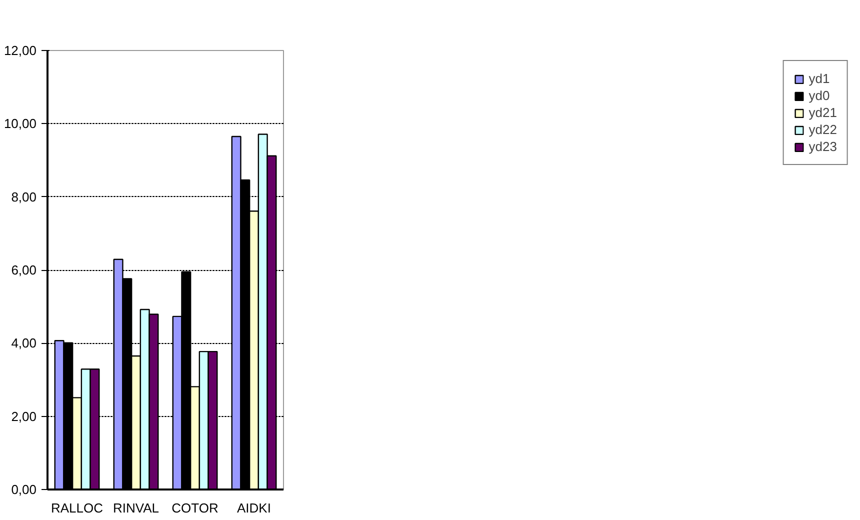  I want to click on y-tick-label: 0,00, so click(24, 489).